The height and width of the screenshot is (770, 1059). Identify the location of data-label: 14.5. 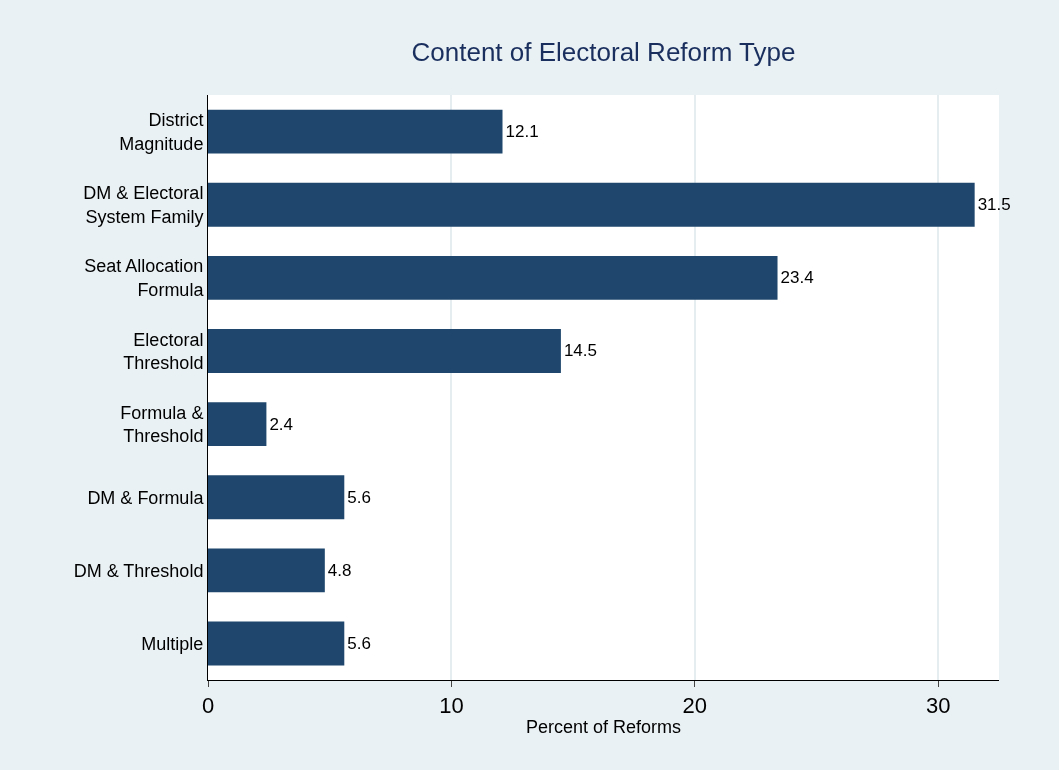
(580, 351).